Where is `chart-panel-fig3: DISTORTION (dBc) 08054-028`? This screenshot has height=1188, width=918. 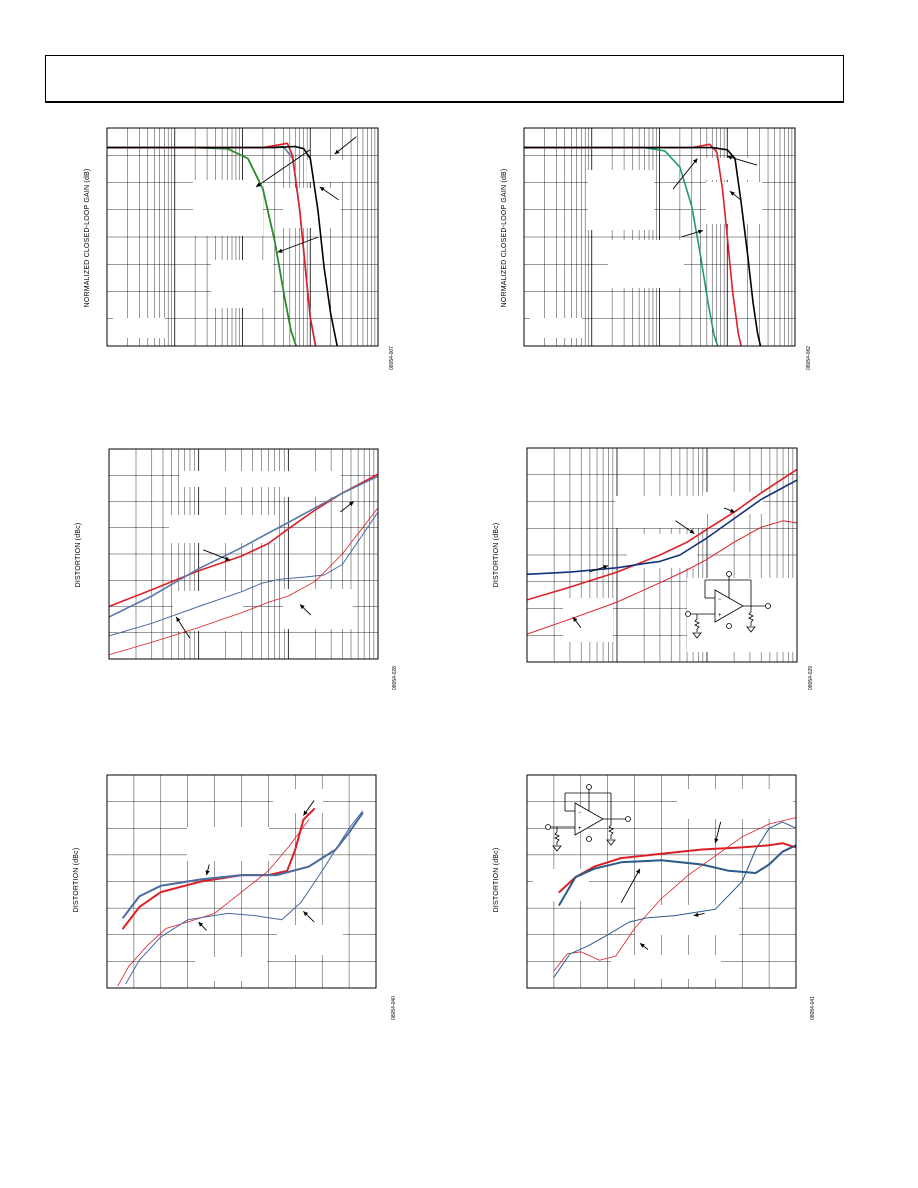 chart-panel-fig3: DISTORTION (dBc) 08054-028 is located at coordinates (240, 570).